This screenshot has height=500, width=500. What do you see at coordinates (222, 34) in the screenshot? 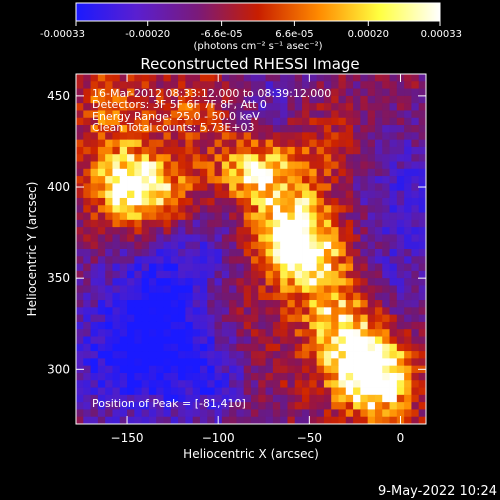
I see `colorbar-tick-label: -6.6e-05` at bounding box center [222, 34].